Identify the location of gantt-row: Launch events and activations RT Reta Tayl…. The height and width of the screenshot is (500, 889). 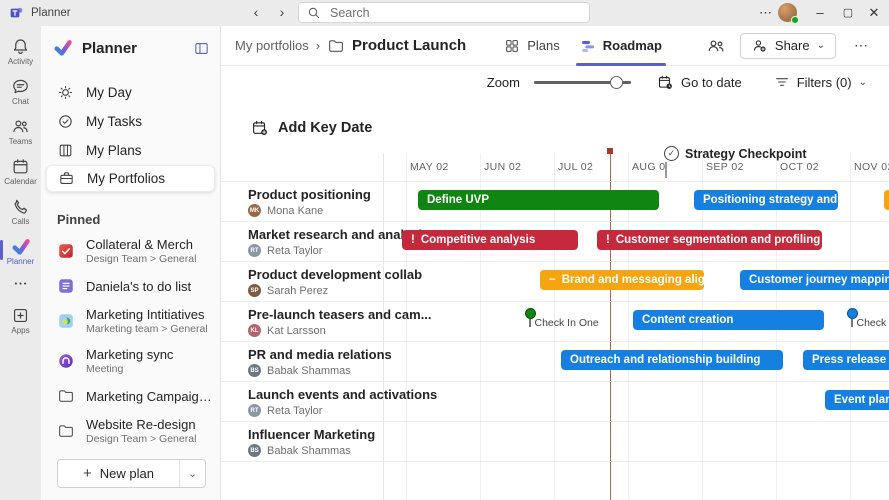
(555, 402).